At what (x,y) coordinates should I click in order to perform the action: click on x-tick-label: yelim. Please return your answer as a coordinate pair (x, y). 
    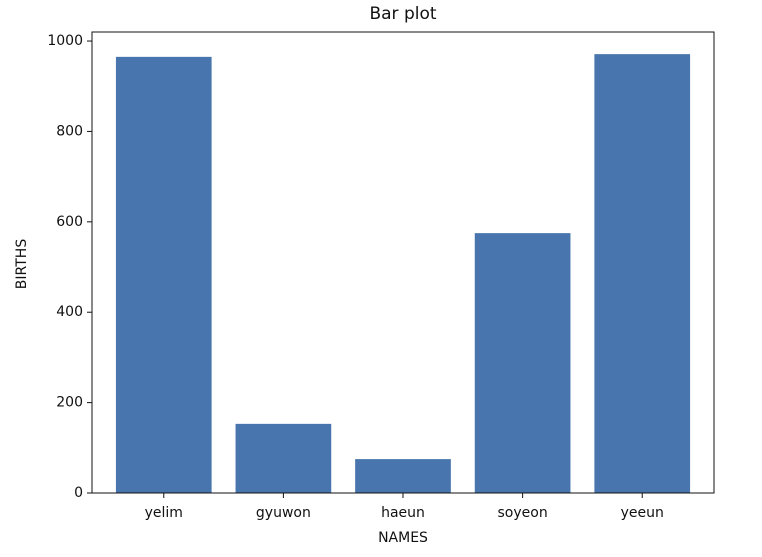
    Looking at the image, I should click on (164, 513).